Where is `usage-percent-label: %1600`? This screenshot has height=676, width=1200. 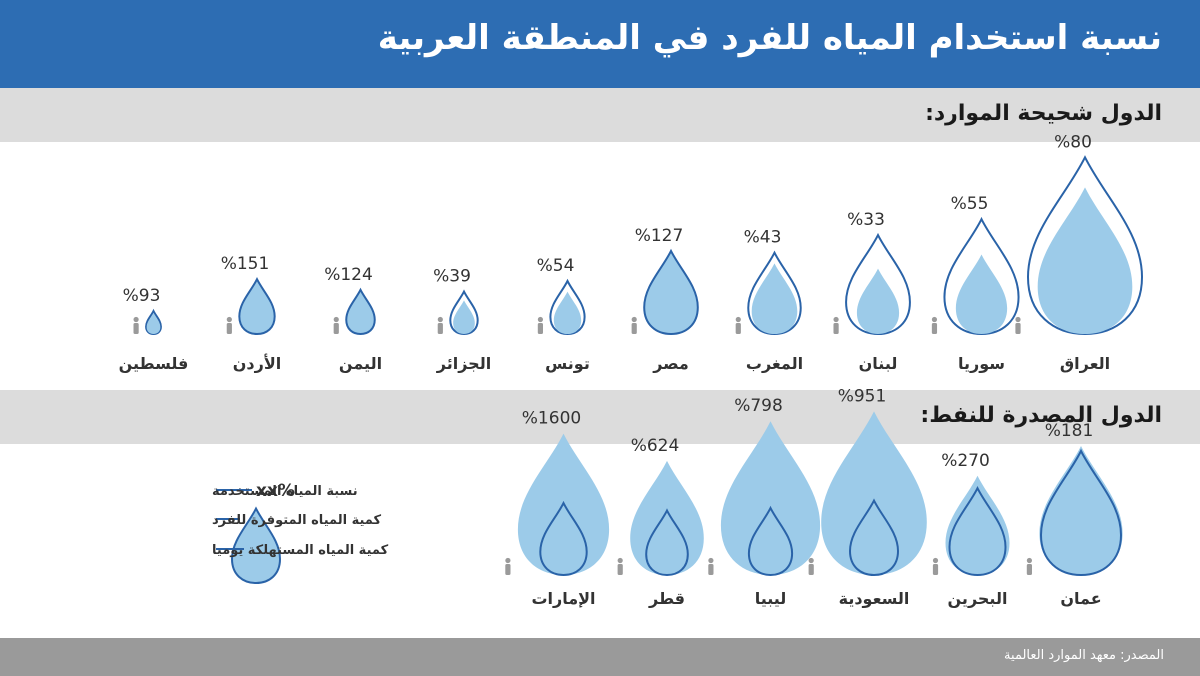 usage-percent-label: %1600 is located at coordinates (551, 419).